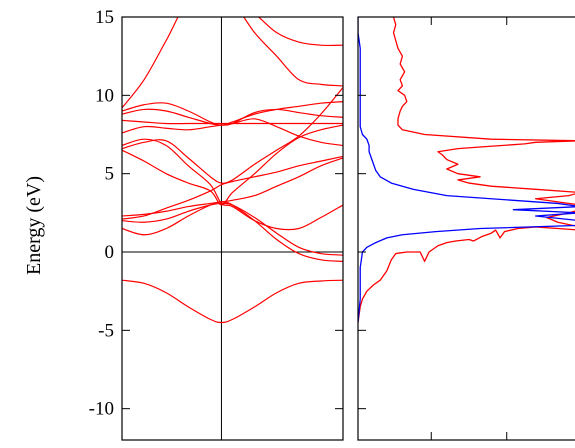  I want to click on y-tick-label: 0, so click(110, 252).